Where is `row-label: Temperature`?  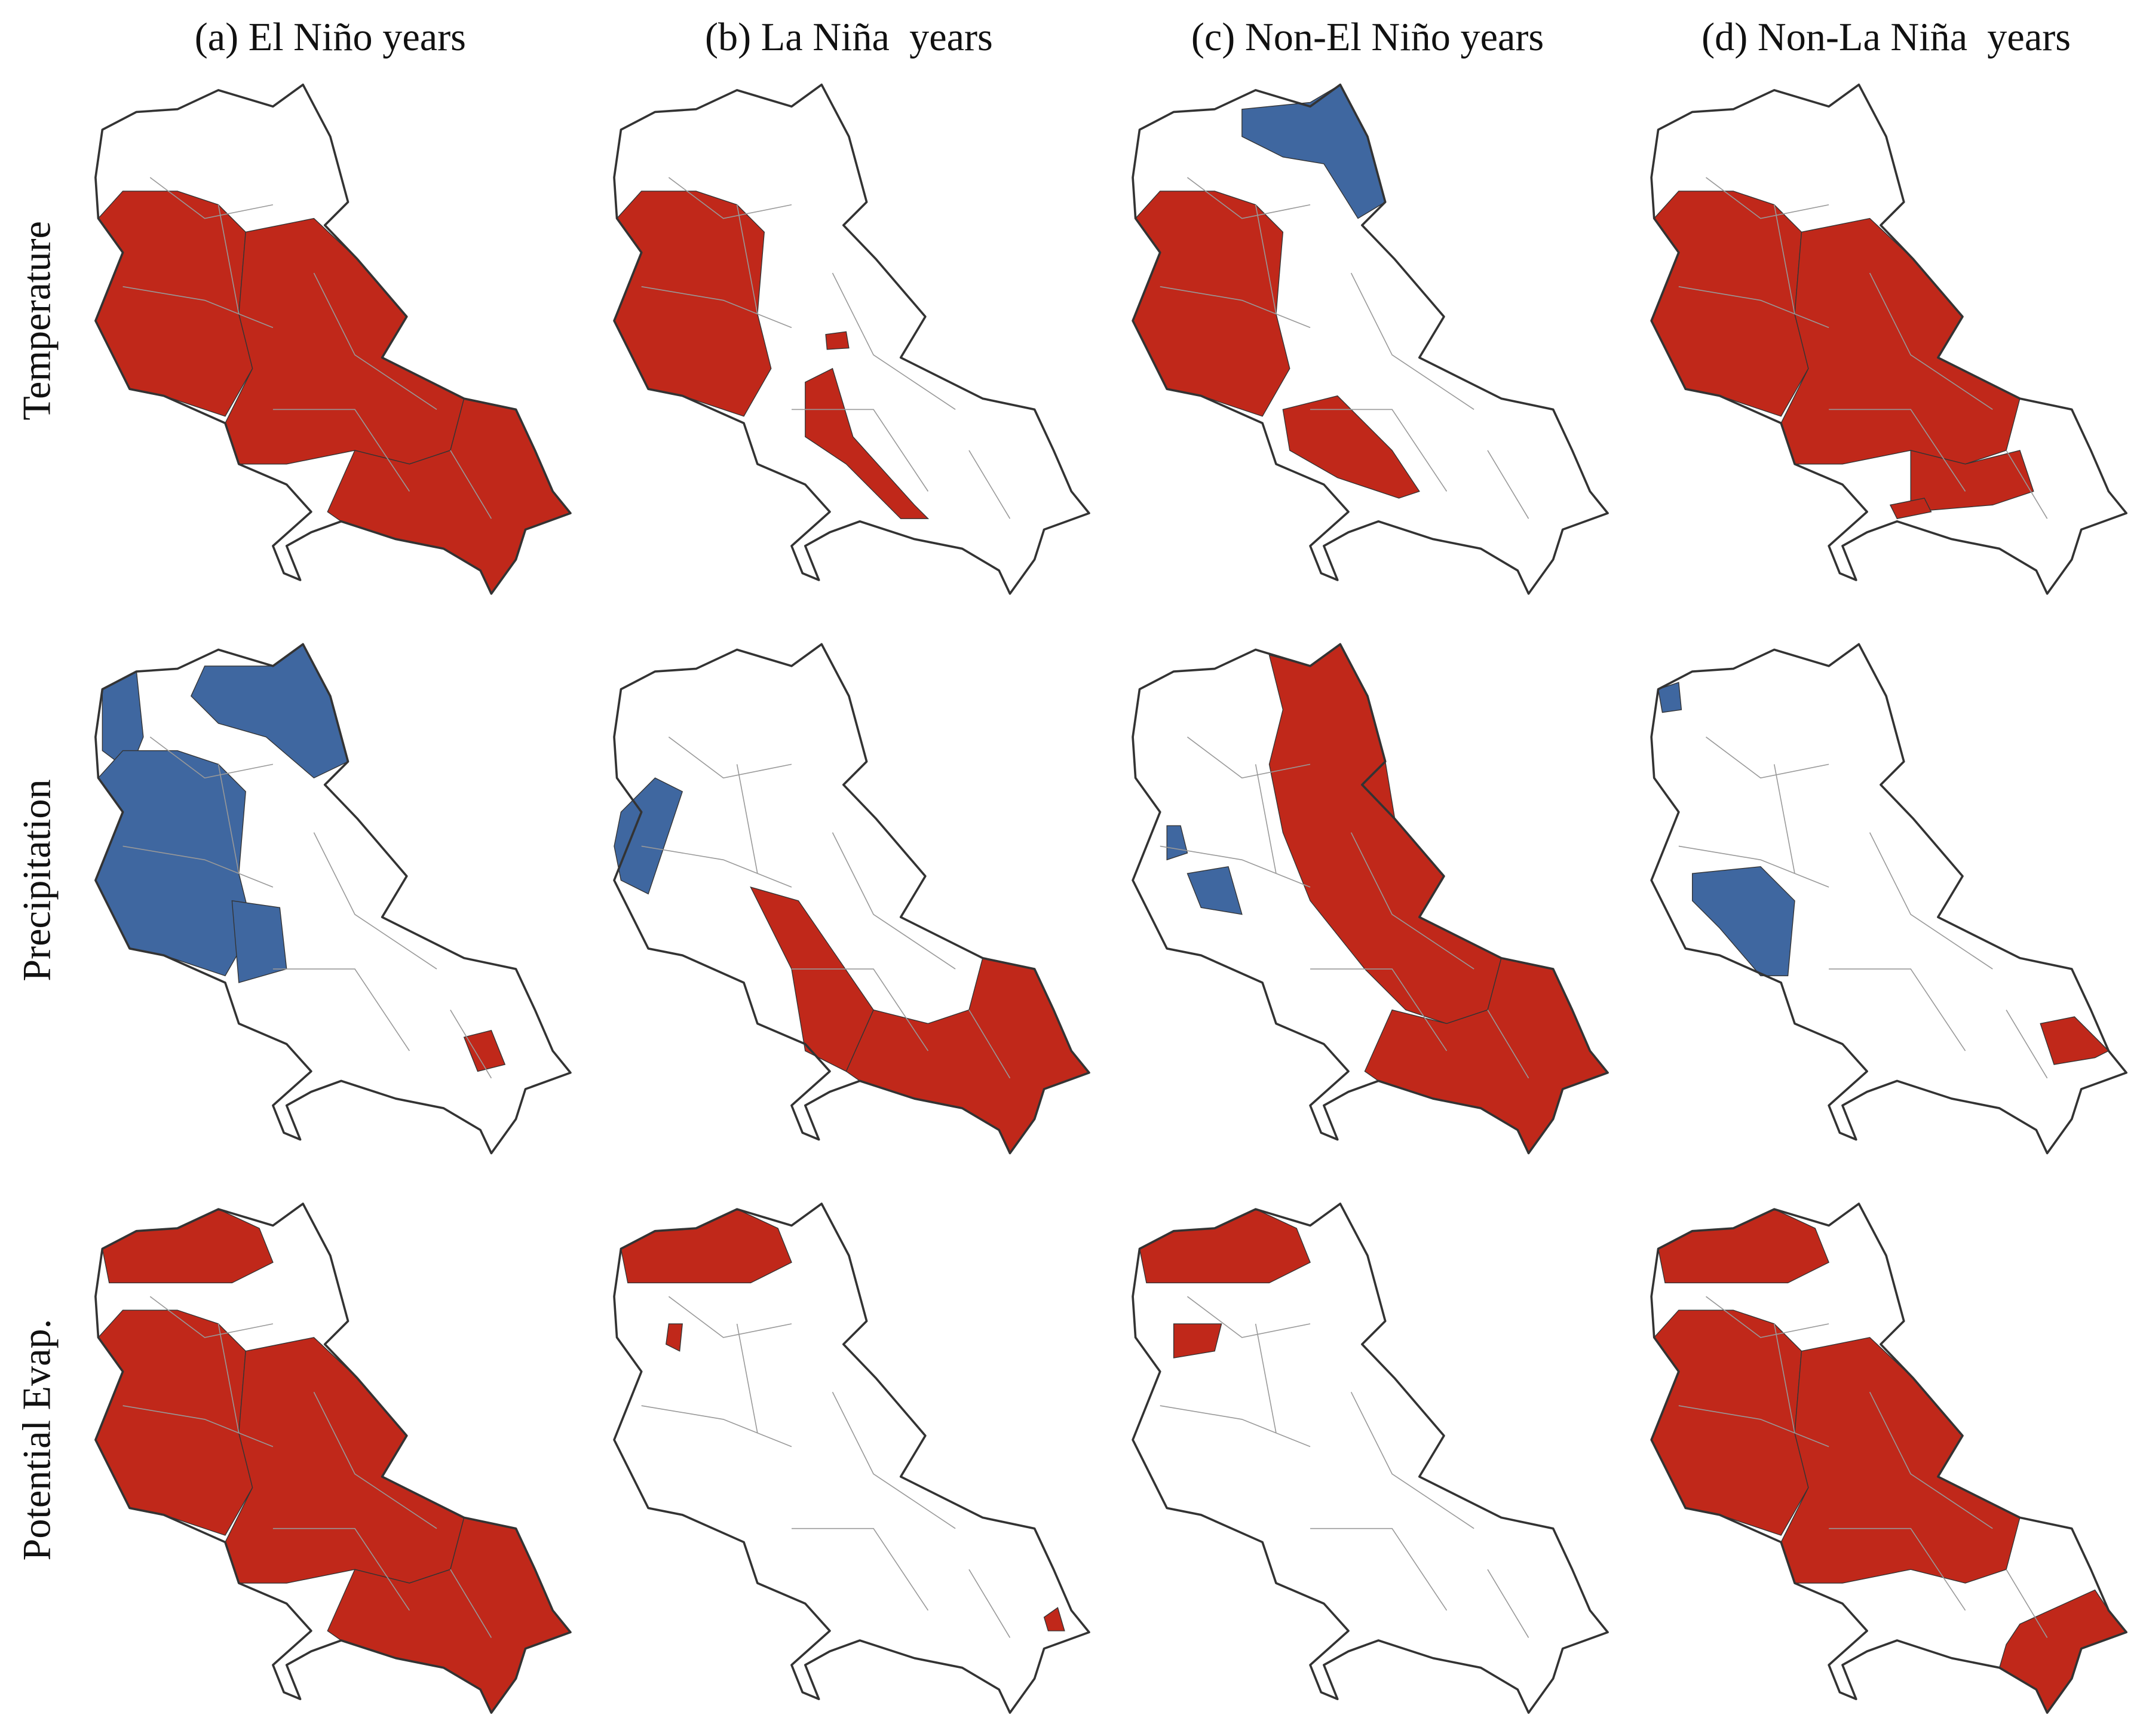
row-label: Temperature is located at coordinates (38, 321).